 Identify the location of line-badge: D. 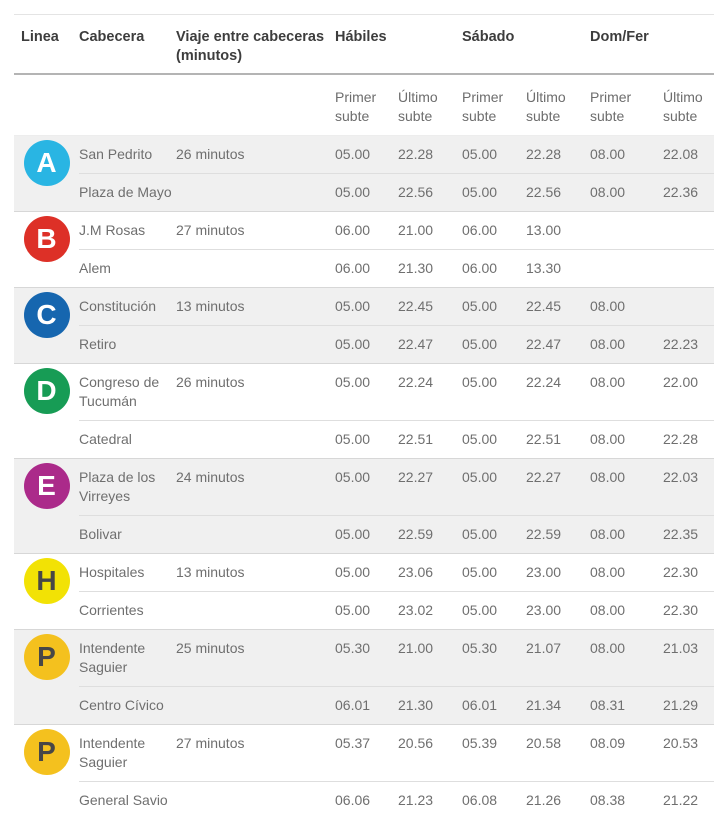
(47, 391).